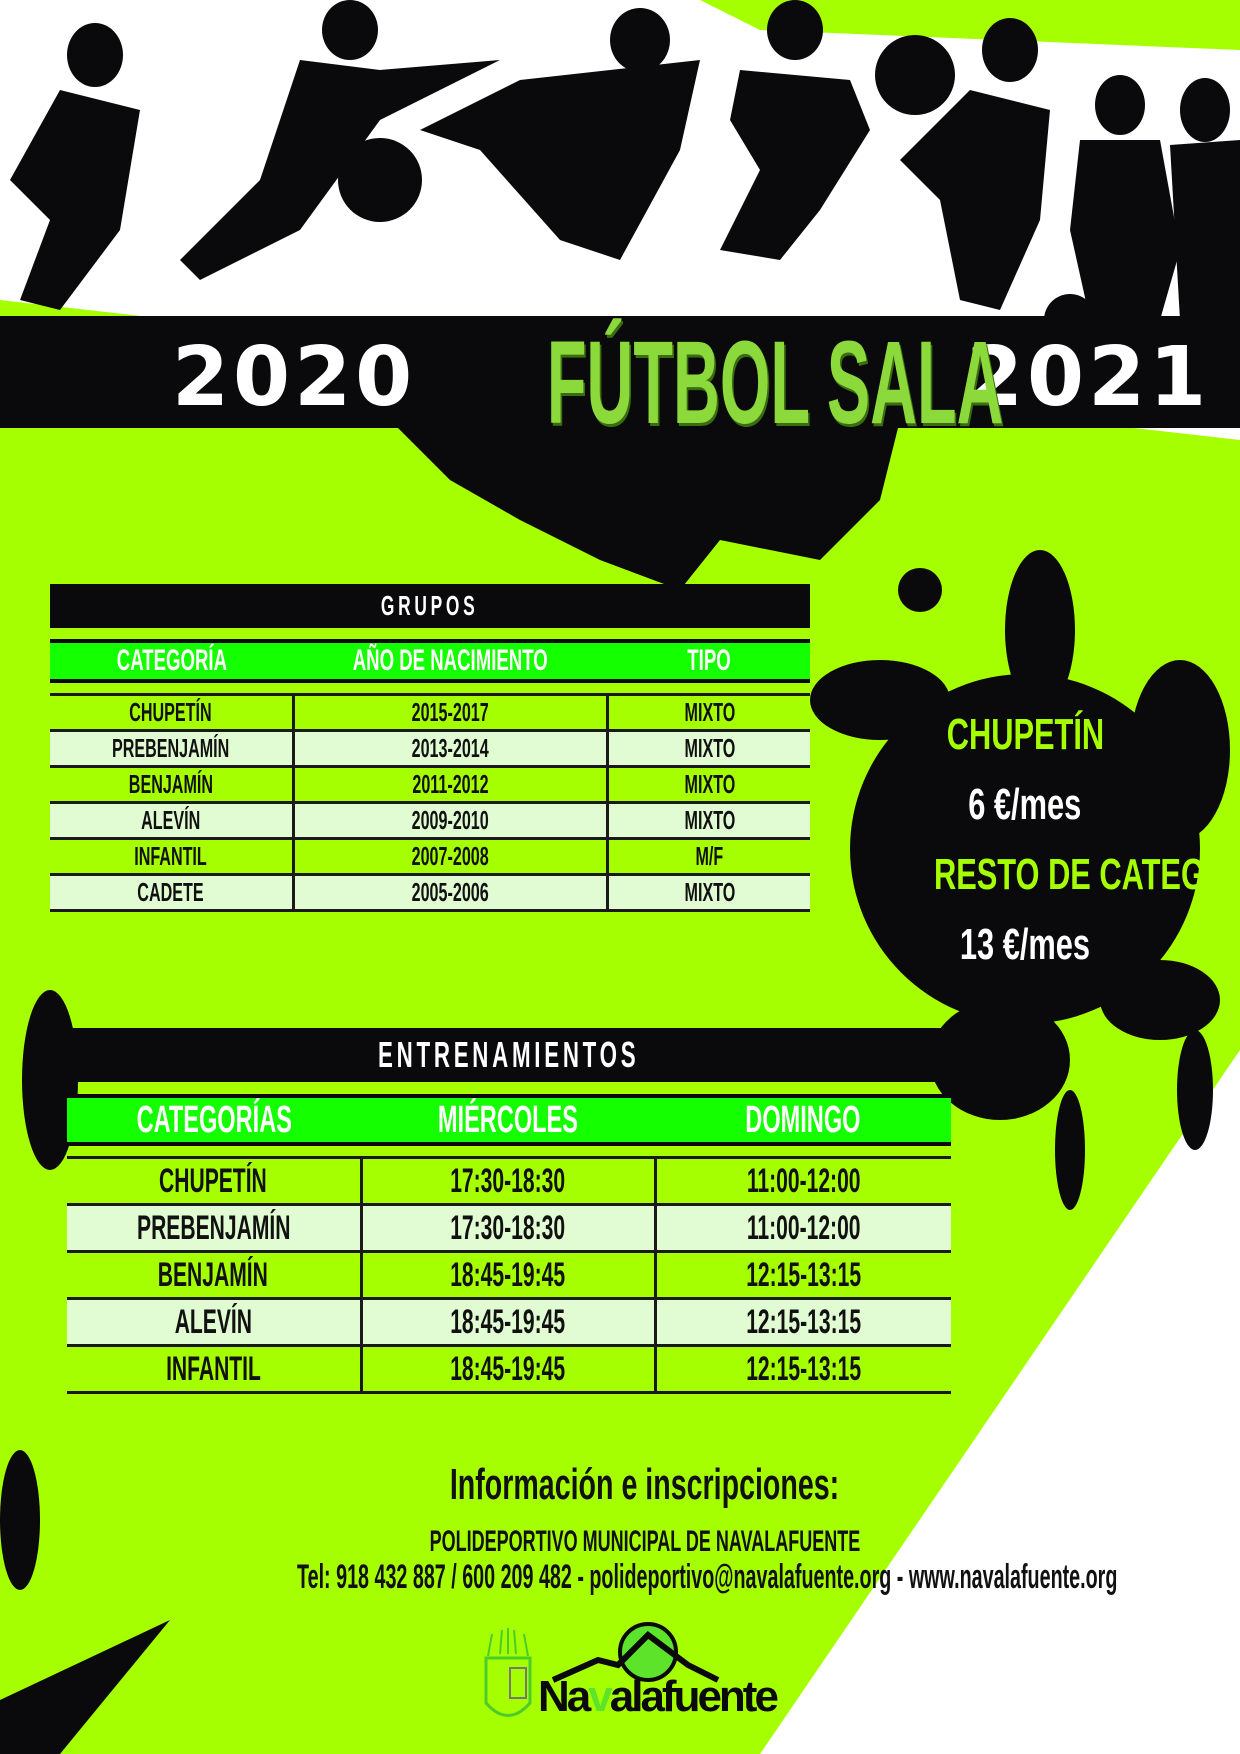  I want to click on table-row: INFANTIL 18:45-19:45 12:15-13:15, so click(509, 1369).